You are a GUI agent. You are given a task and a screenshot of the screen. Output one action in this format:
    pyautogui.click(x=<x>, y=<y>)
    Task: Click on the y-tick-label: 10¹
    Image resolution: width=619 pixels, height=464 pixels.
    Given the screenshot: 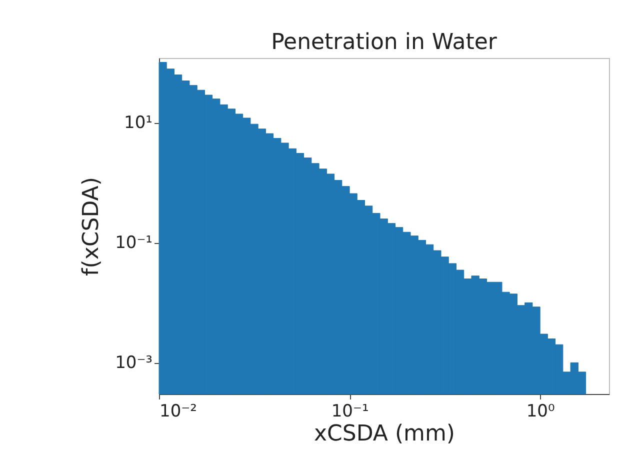 What is the action you would take?
    pyautogui.click(x=138, y=123)
    